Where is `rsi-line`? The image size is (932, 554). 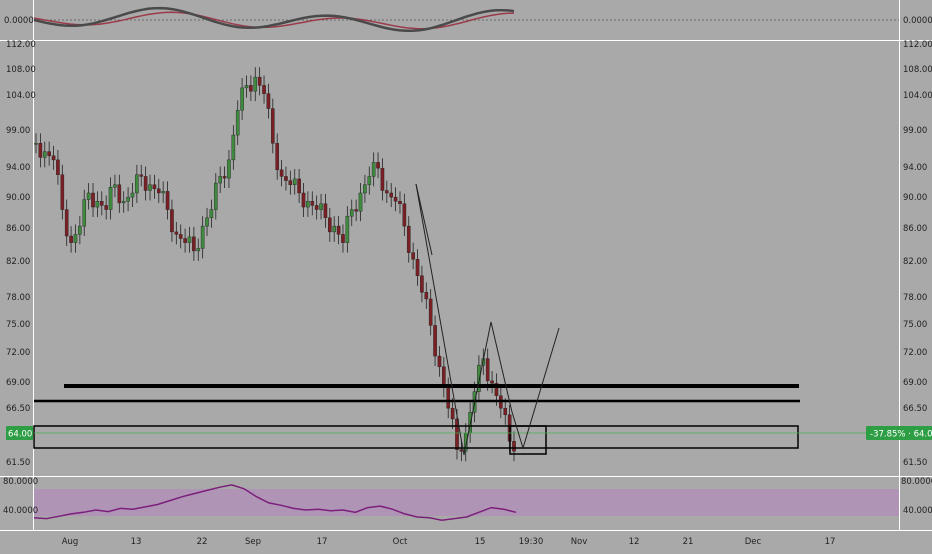 rsi-line is located at coordinates (275, 502).